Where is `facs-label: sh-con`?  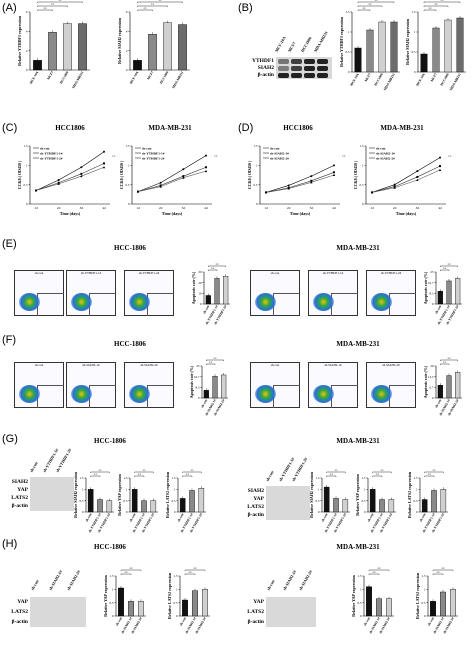
facs-label: sh-con is located at coordinates (275, 273).